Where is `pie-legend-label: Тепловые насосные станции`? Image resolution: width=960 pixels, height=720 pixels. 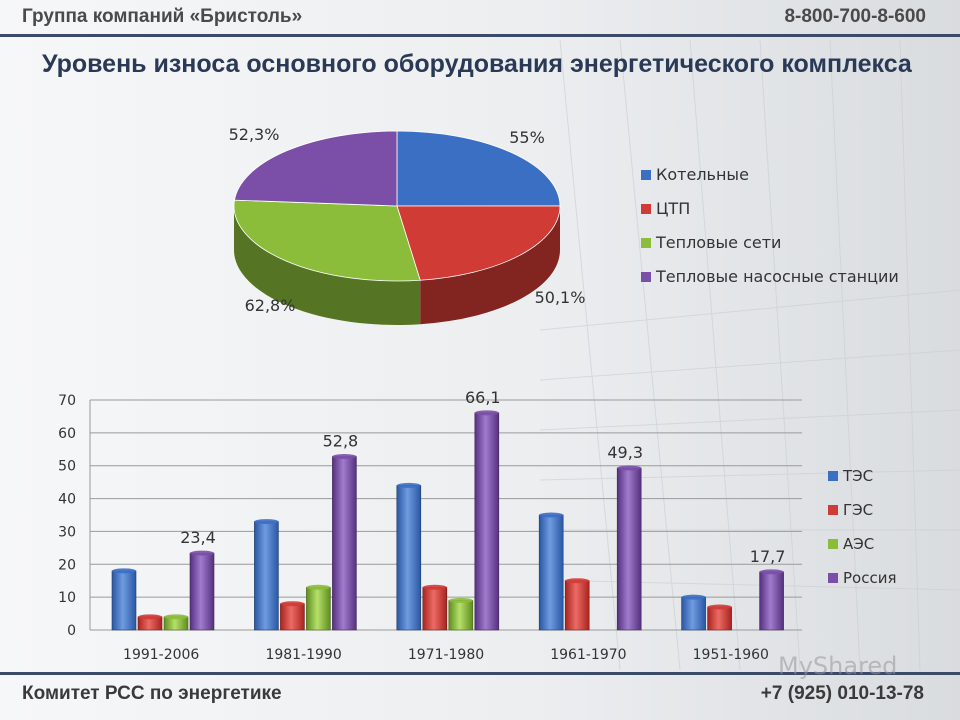
pie-legend-label: Тепловые насосные станции is located at coordinates (777, 276).